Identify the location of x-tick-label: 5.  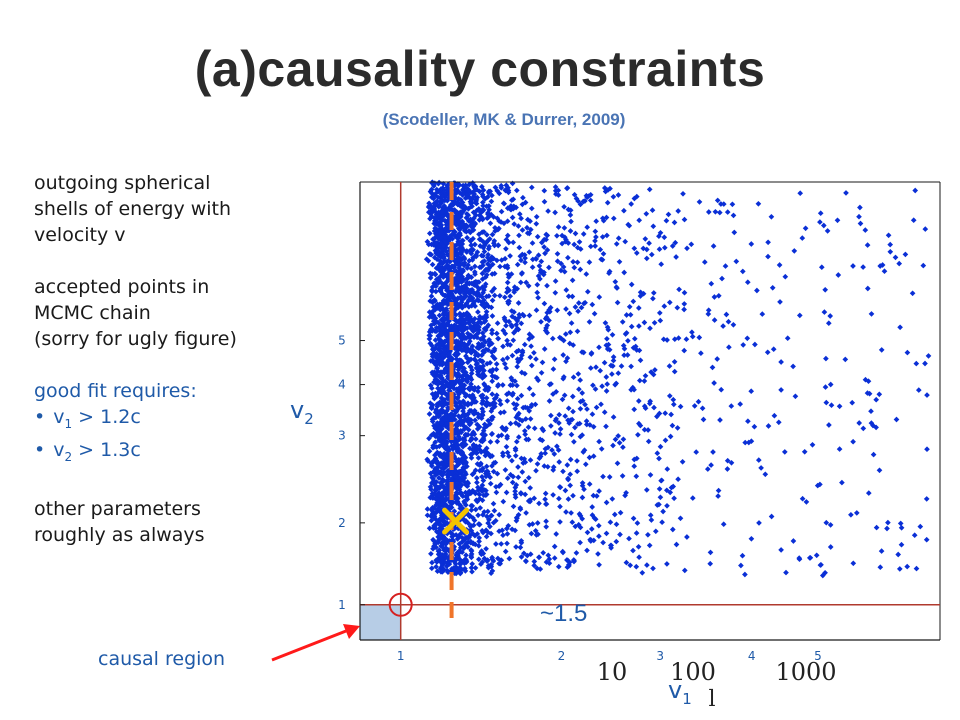
(818, 656).